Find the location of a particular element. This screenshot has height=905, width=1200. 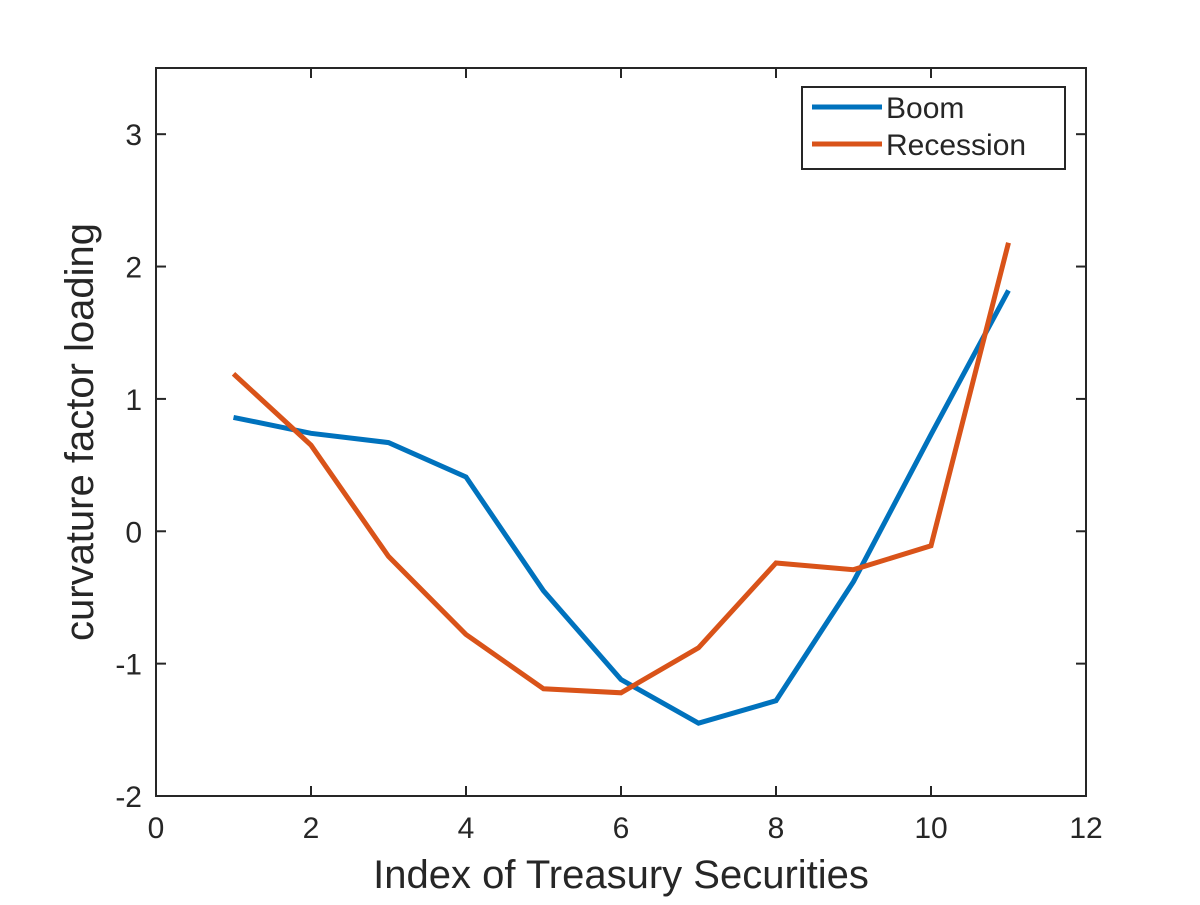

y-tick-label: -1 is located at coordinates (128, 665).